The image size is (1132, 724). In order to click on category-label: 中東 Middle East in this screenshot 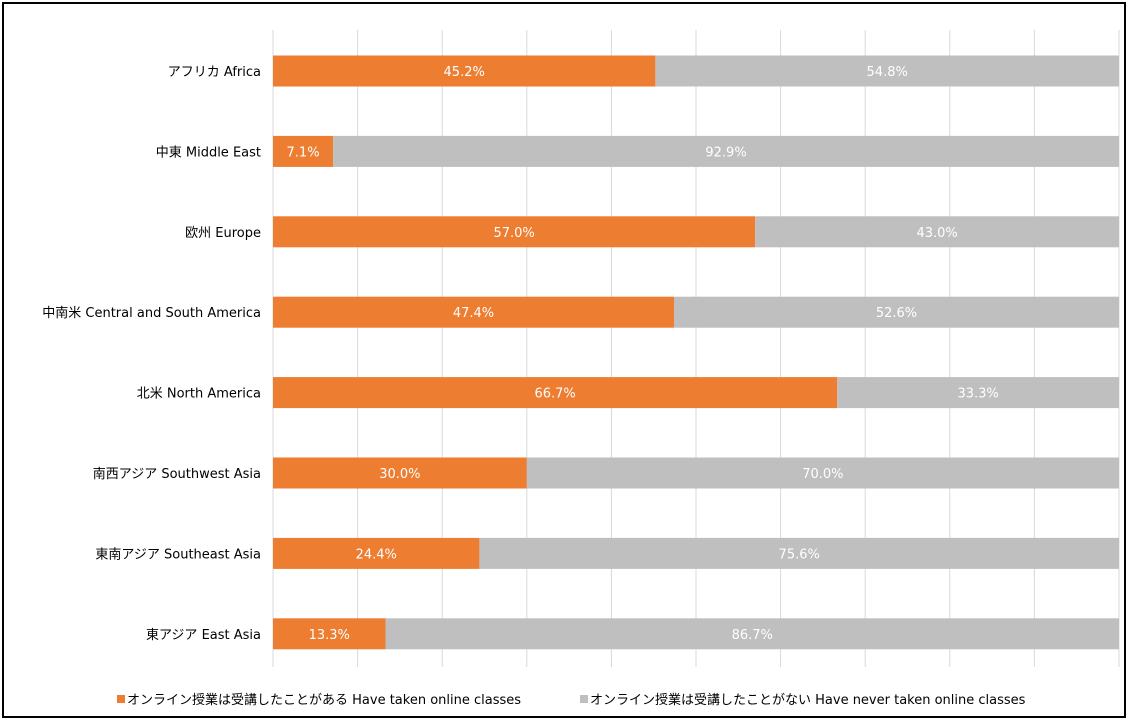, I will do `click(208, 152)`.